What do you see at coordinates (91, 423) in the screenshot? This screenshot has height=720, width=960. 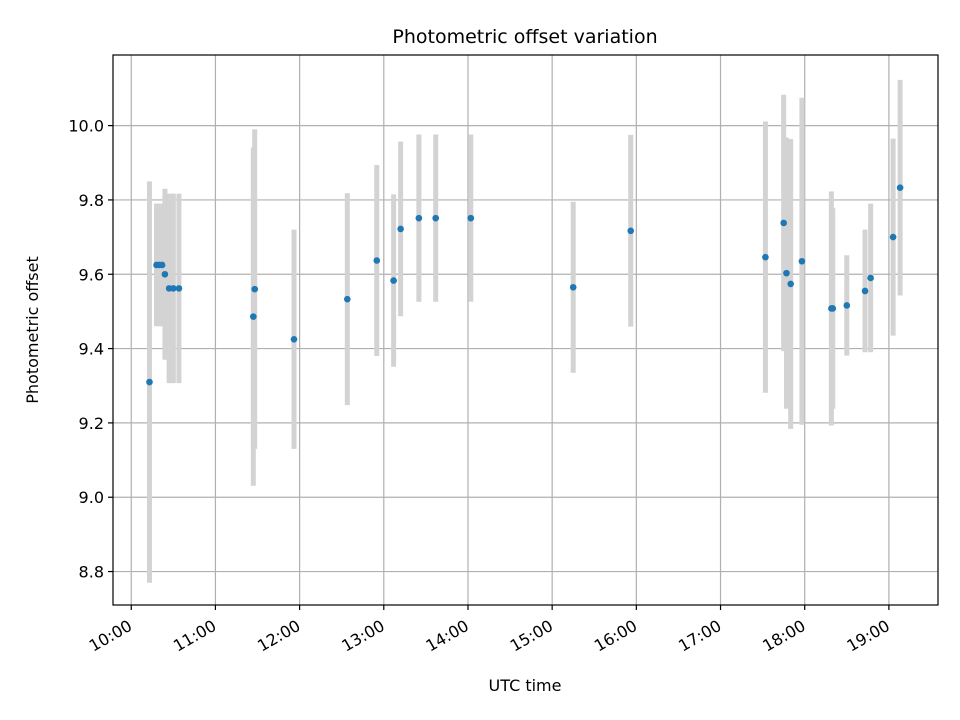 I see `y-tick-label: 9.2` at bounding box center [91, 423].